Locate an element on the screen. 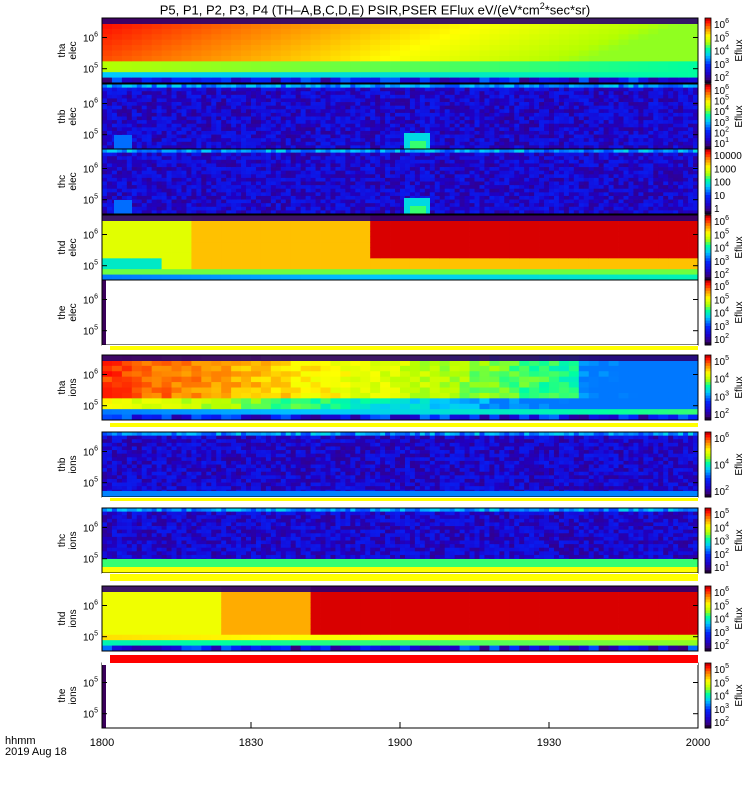 The width and height of the screenshot is (750, 800). x-tick-label: 1830 is located at coordinates (251, 743).